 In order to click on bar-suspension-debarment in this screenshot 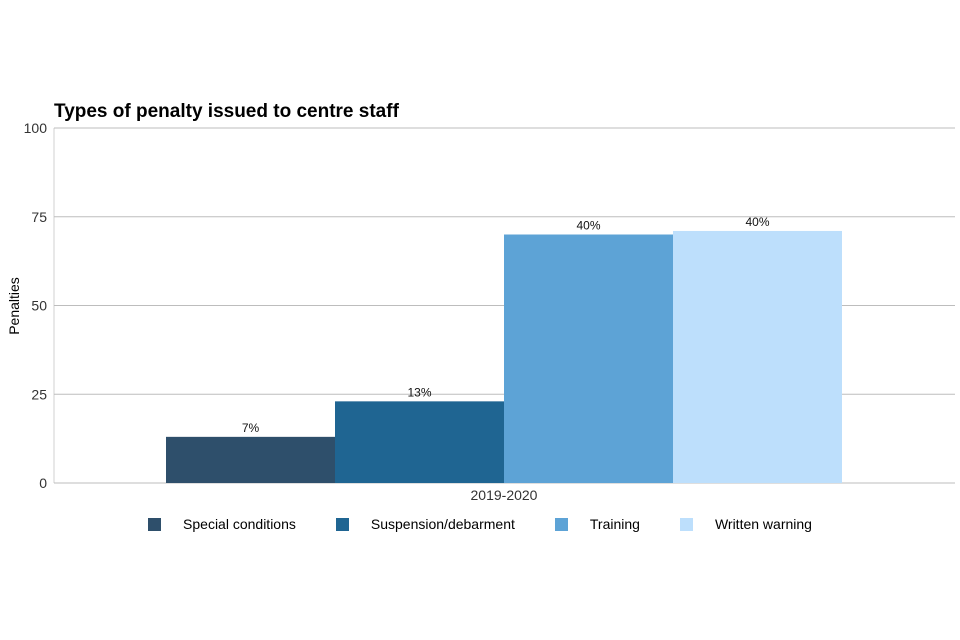, I will do `click(419, 442)`.